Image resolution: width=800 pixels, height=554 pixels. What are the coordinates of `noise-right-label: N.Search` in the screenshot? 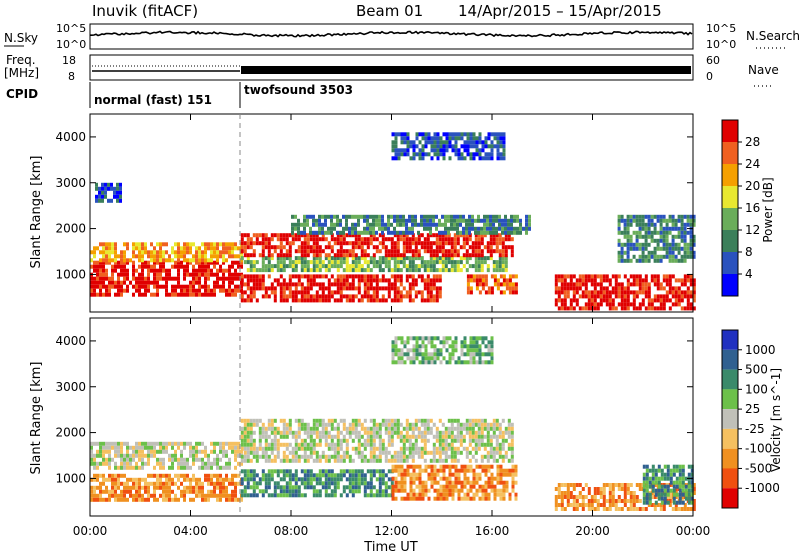 It's located at (773, 36).